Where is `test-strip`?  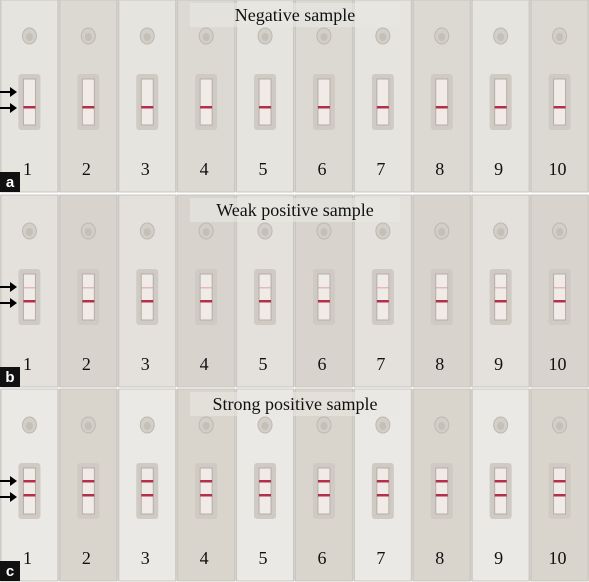 test-strip is located at coordinates (147, 291).